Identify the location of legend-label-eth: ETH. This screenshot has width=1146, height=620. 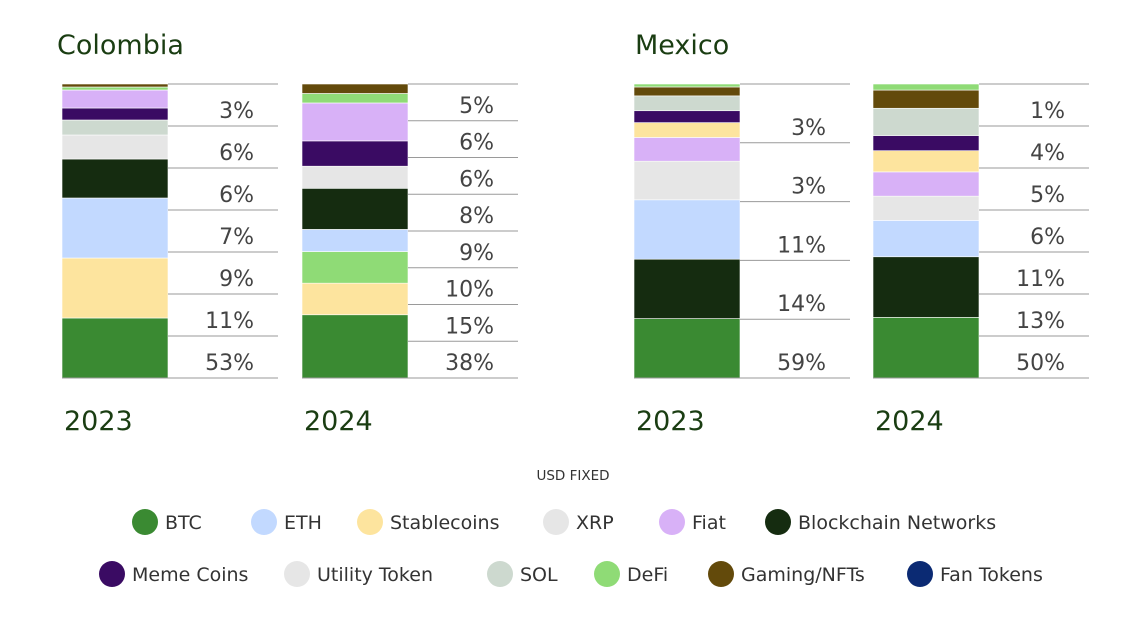
(303, 523).